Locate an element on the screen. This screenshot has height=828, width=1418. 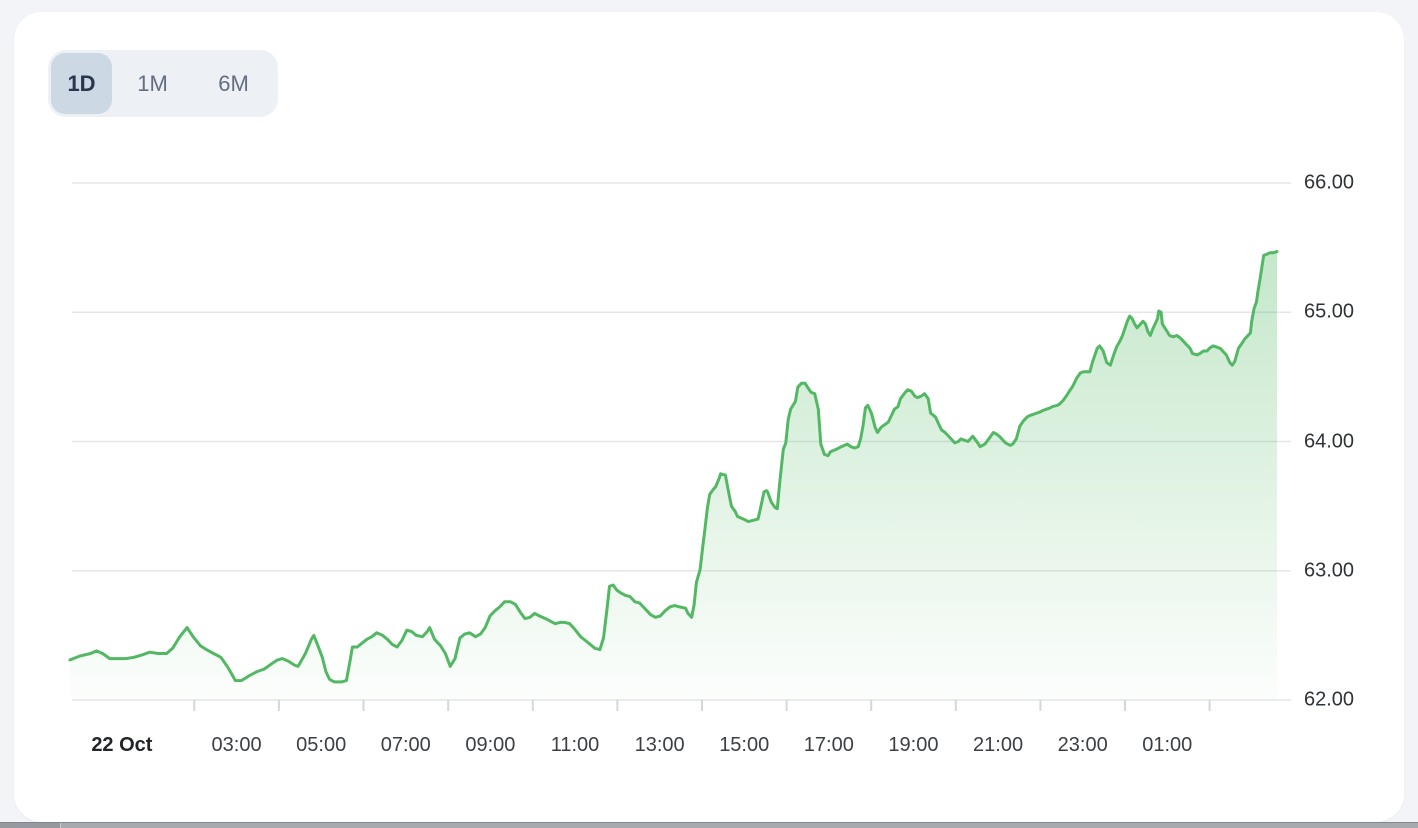
range-button-1d: 1D is located at coordinates (81, 83).